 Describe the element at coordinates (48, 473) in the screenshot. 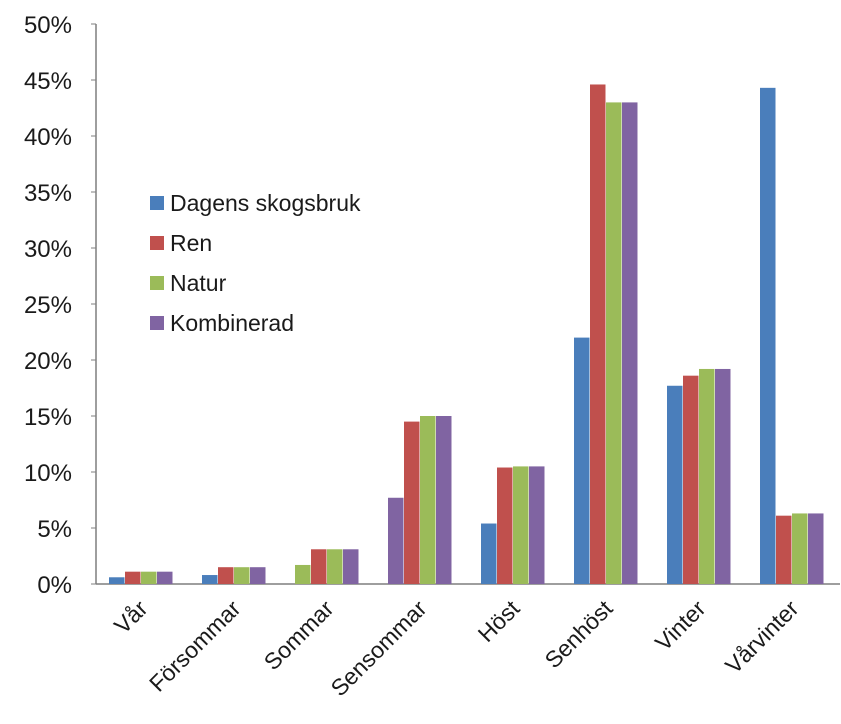

I see `y-tick-label: 10%` at that location.